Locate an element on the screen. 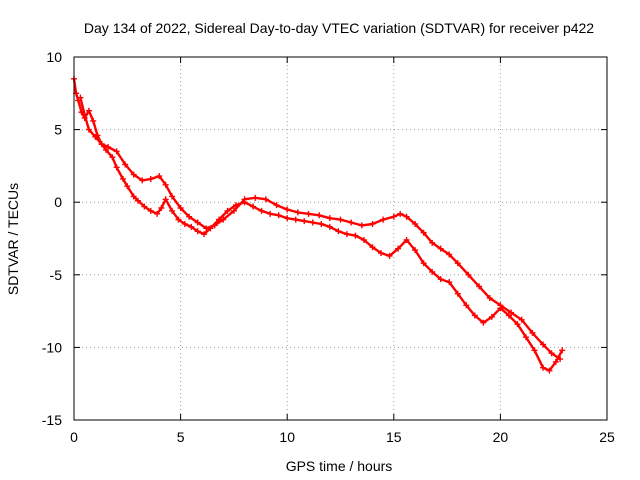 The image size is (640, 480). y-axis-label: SDTVAR / TECUs is located at coordinates (13, 239).